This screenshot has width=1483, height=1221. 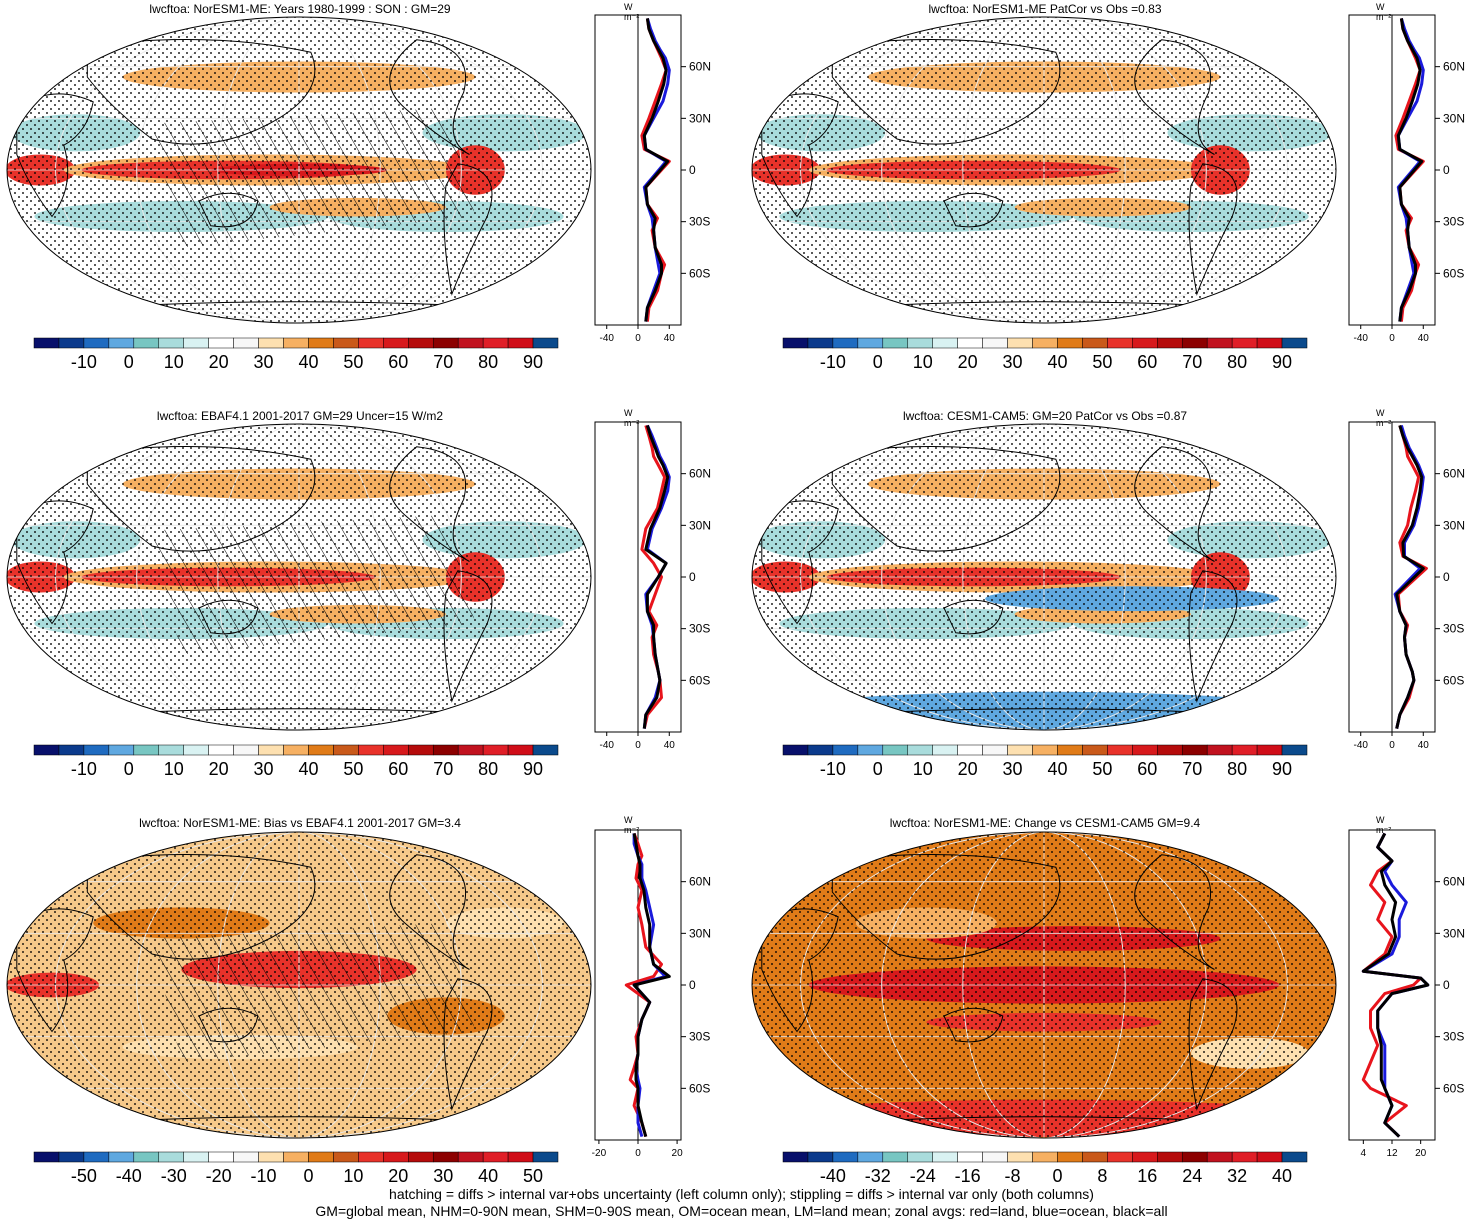 I want to click on colorbar-tick-label: -8, so click(x=1012, y=1176).